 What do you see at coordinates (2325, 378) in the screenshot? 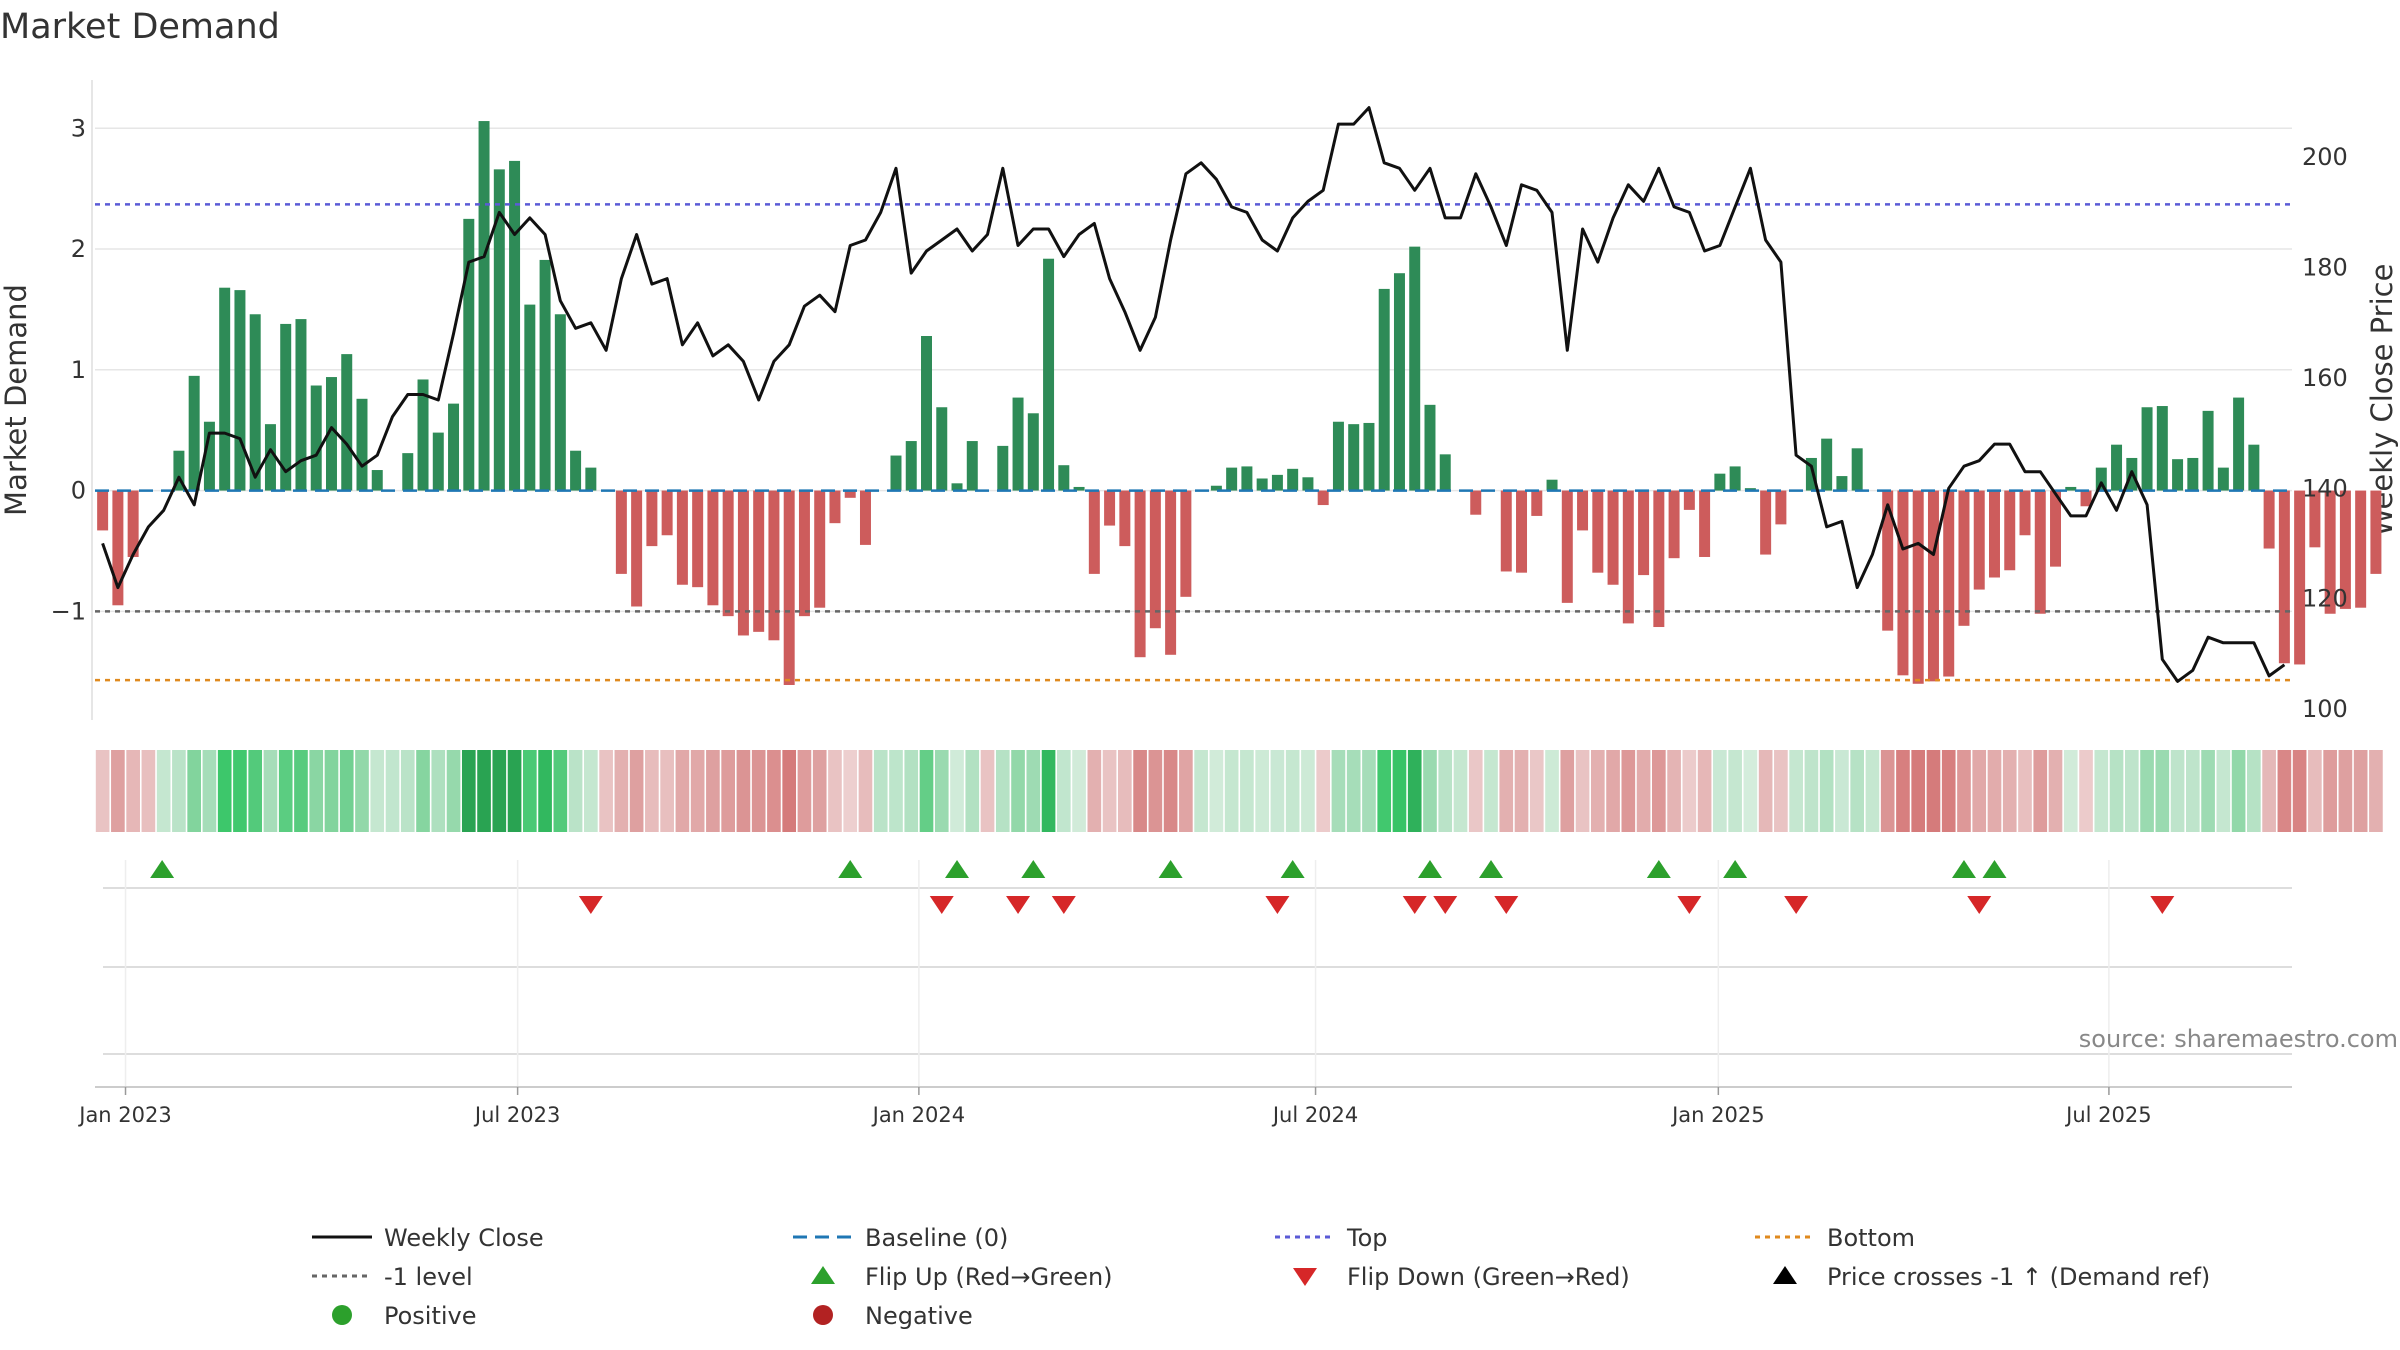
I see `y-tick-right: 160` at bounding box center [2325, 378].